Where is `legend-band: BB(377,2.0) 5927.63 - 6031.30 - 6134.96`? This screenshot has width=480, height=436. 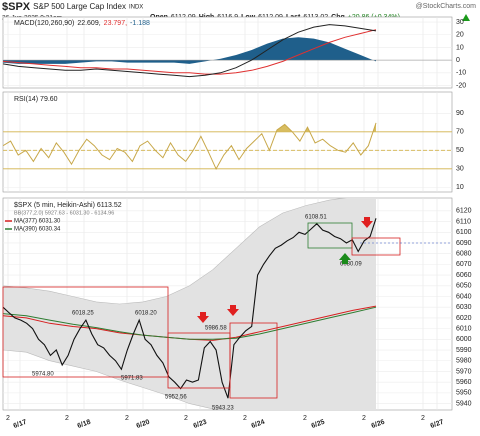 legend-band: BB(377,2.0) 5927.63 - 6031.30 - 6134.96 is located at coordinates (64, 213).